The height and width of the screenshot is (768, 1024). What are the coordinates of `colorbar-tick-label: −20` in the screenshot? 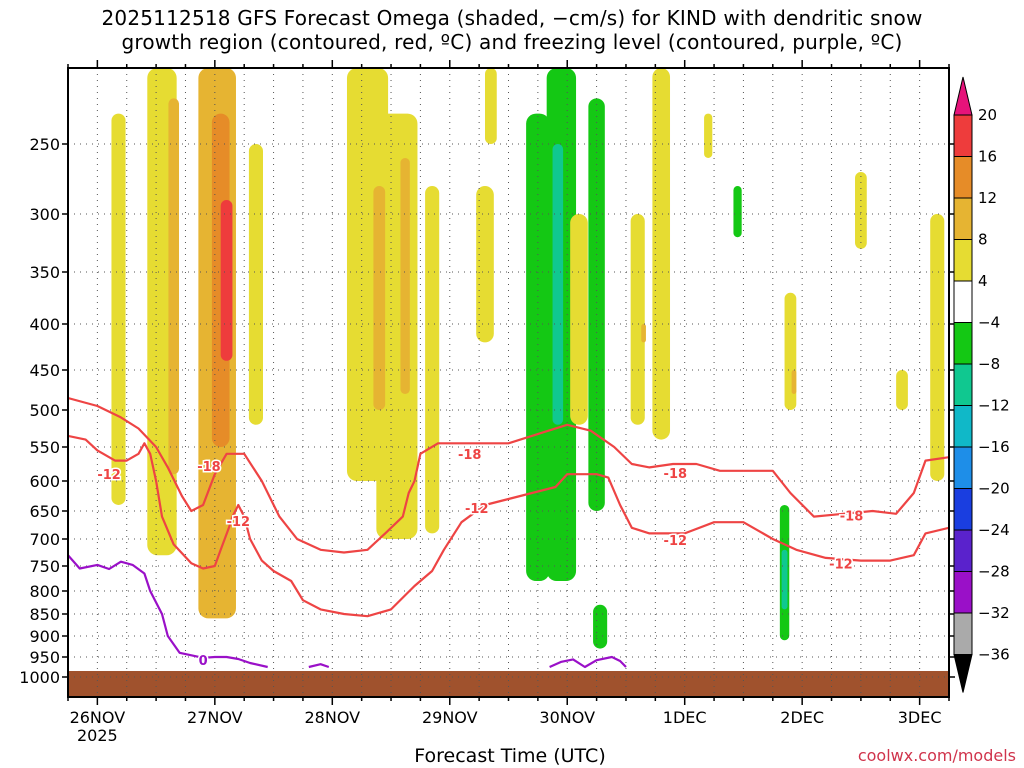 It's located at (994, 489).